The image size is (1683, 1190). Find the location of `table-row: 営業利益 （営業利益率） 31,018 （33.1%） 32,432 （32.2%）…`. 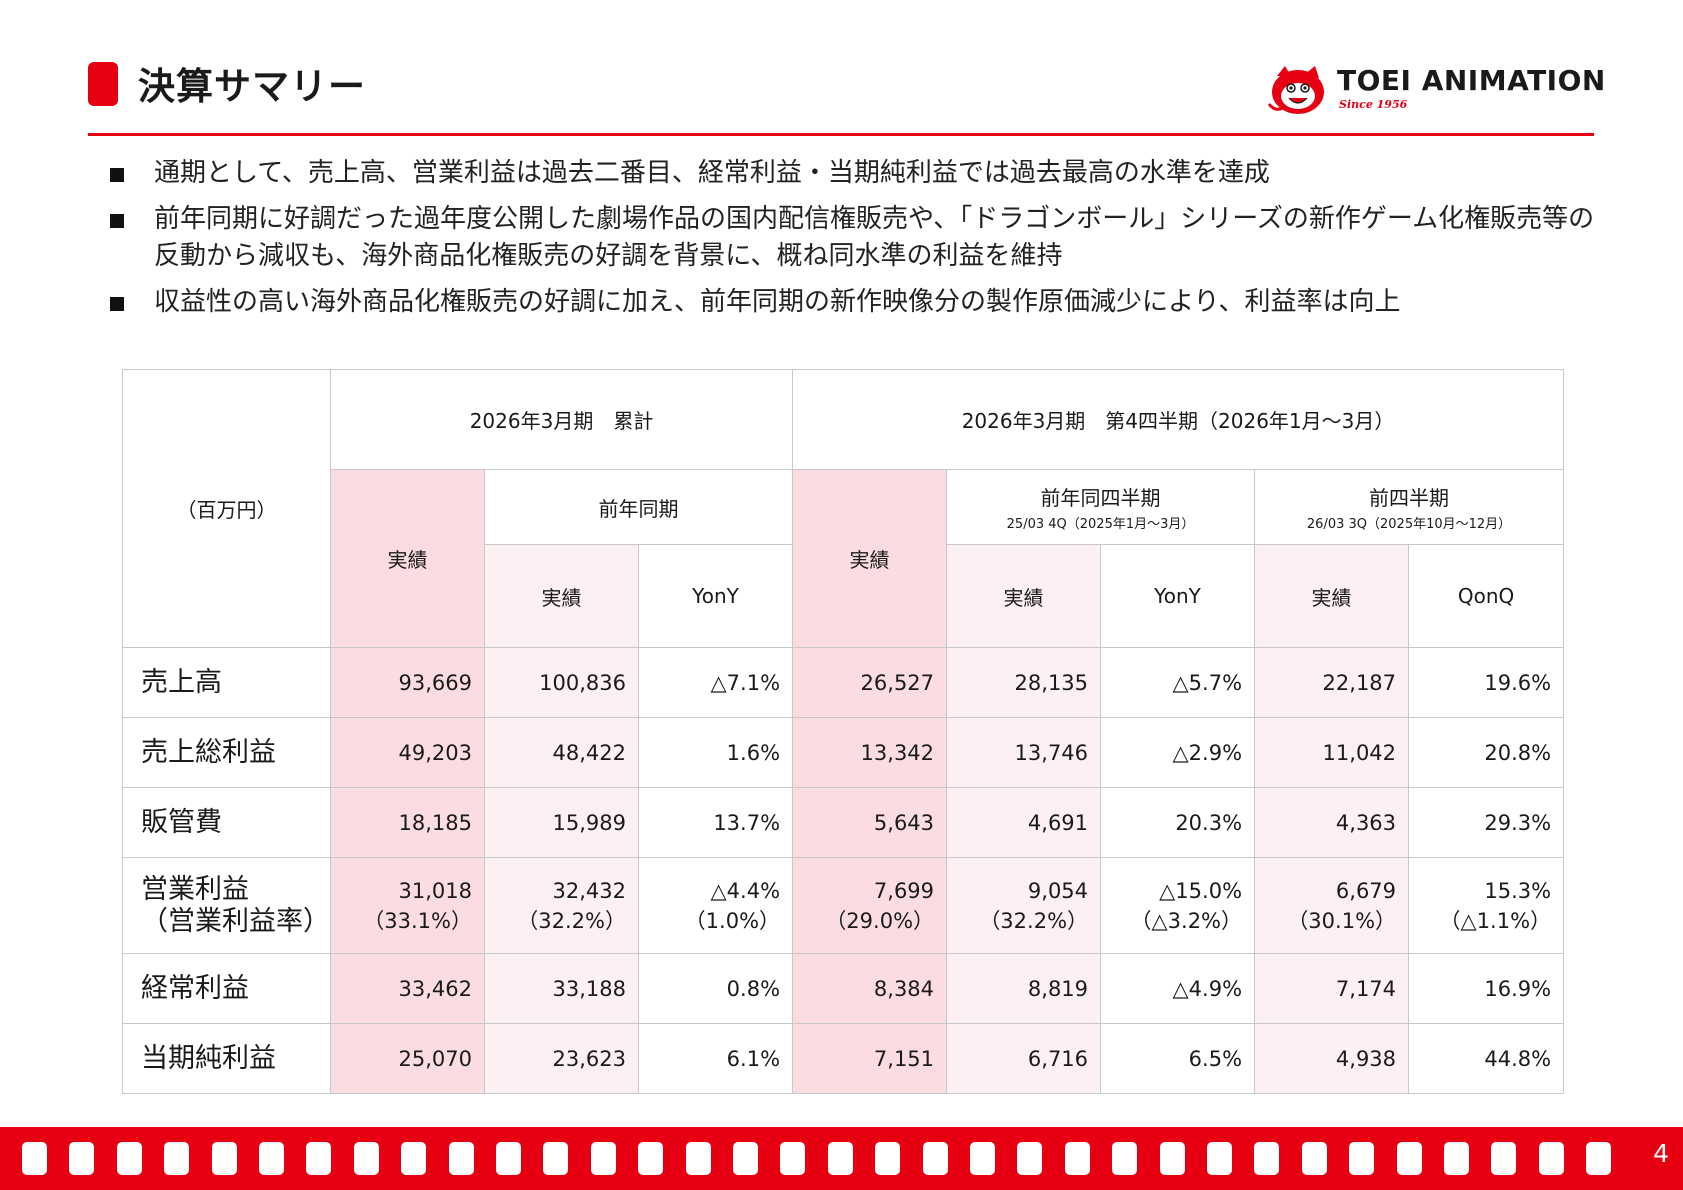

table-row: 営業利益 （営業利益率） 31,018 （33.1%） 32,432 （32.2%）… is located at coordinates (843, 905).